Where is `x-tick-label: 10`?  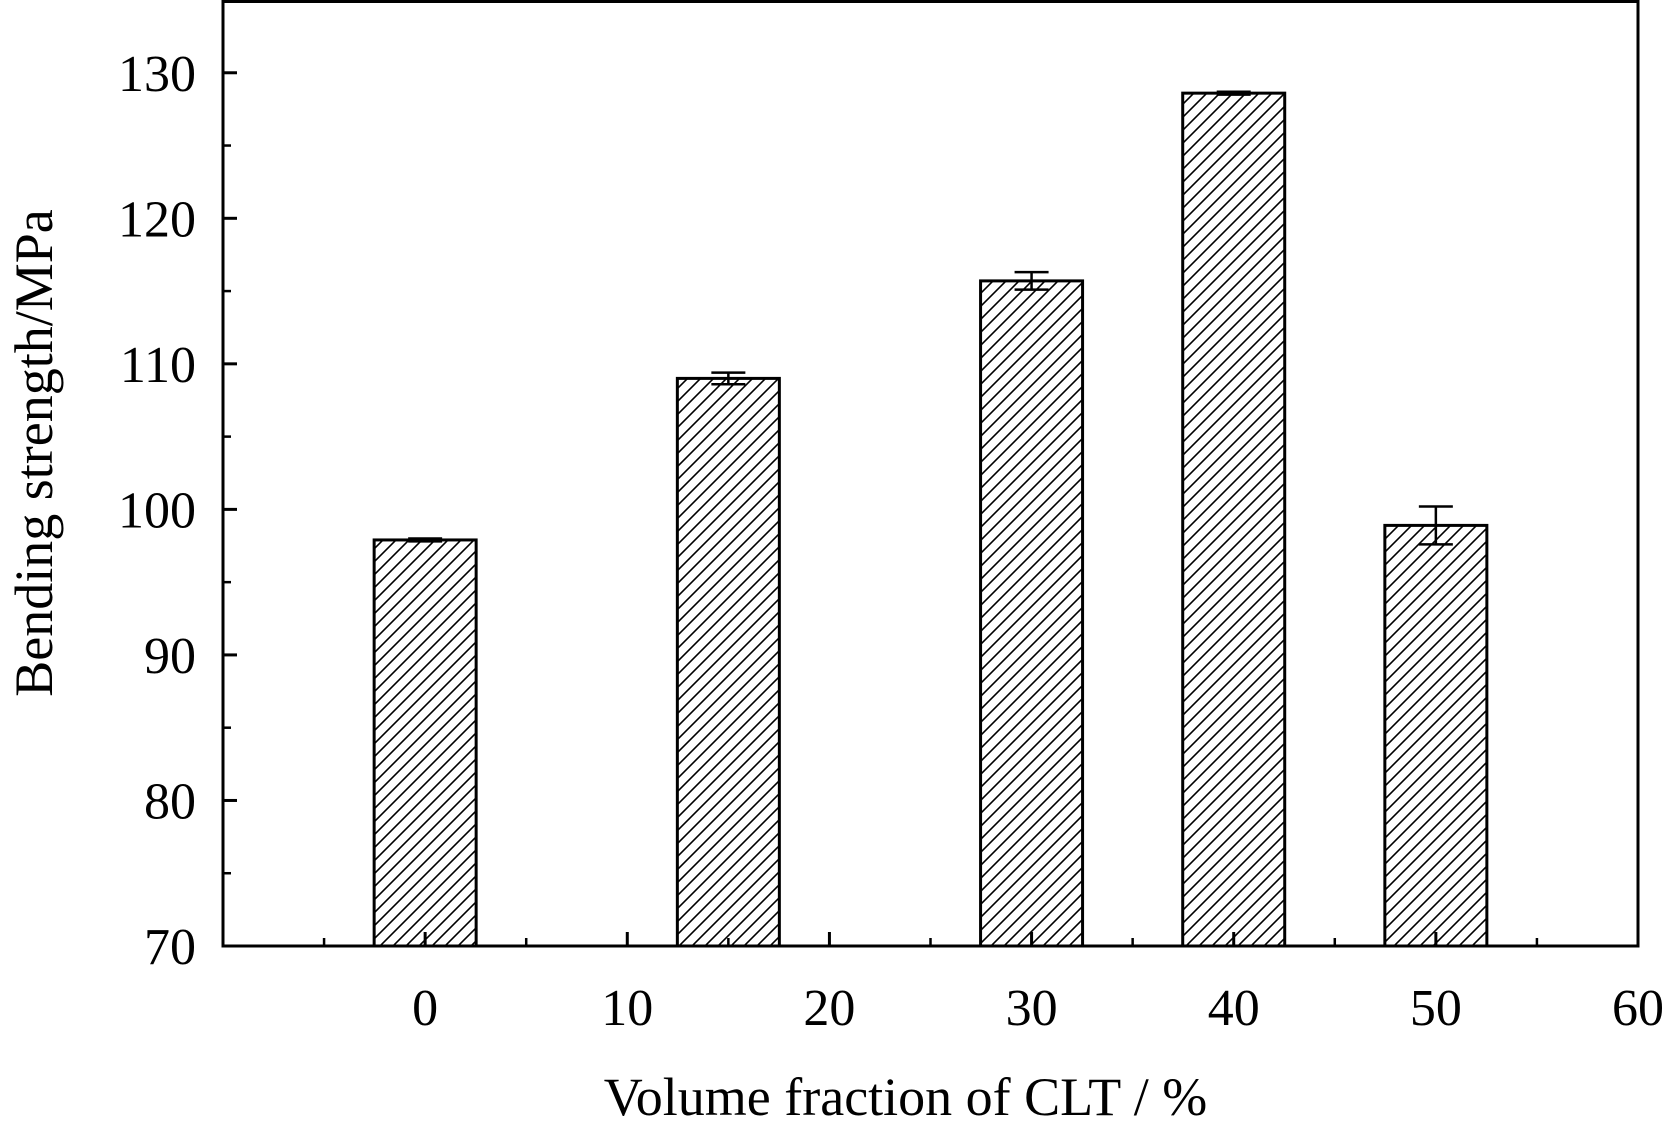 x-tick-label: 10 is located at coordinates (627, 1008).